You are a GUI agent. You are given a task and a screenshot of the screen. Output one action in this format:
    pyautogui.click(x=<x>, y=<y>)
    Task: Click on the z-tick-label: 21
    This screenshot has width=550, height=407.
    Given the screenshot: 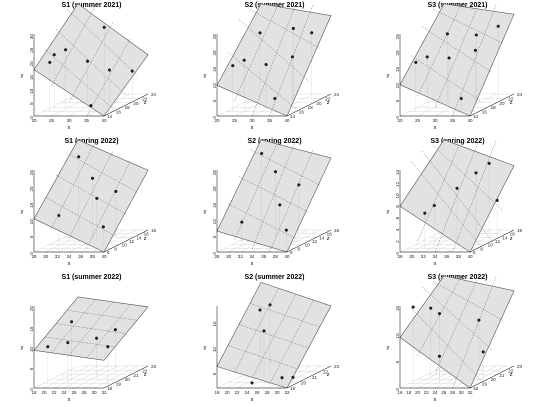 What is the action you would take?
    pyautogui.click(x=136, y=375)
    